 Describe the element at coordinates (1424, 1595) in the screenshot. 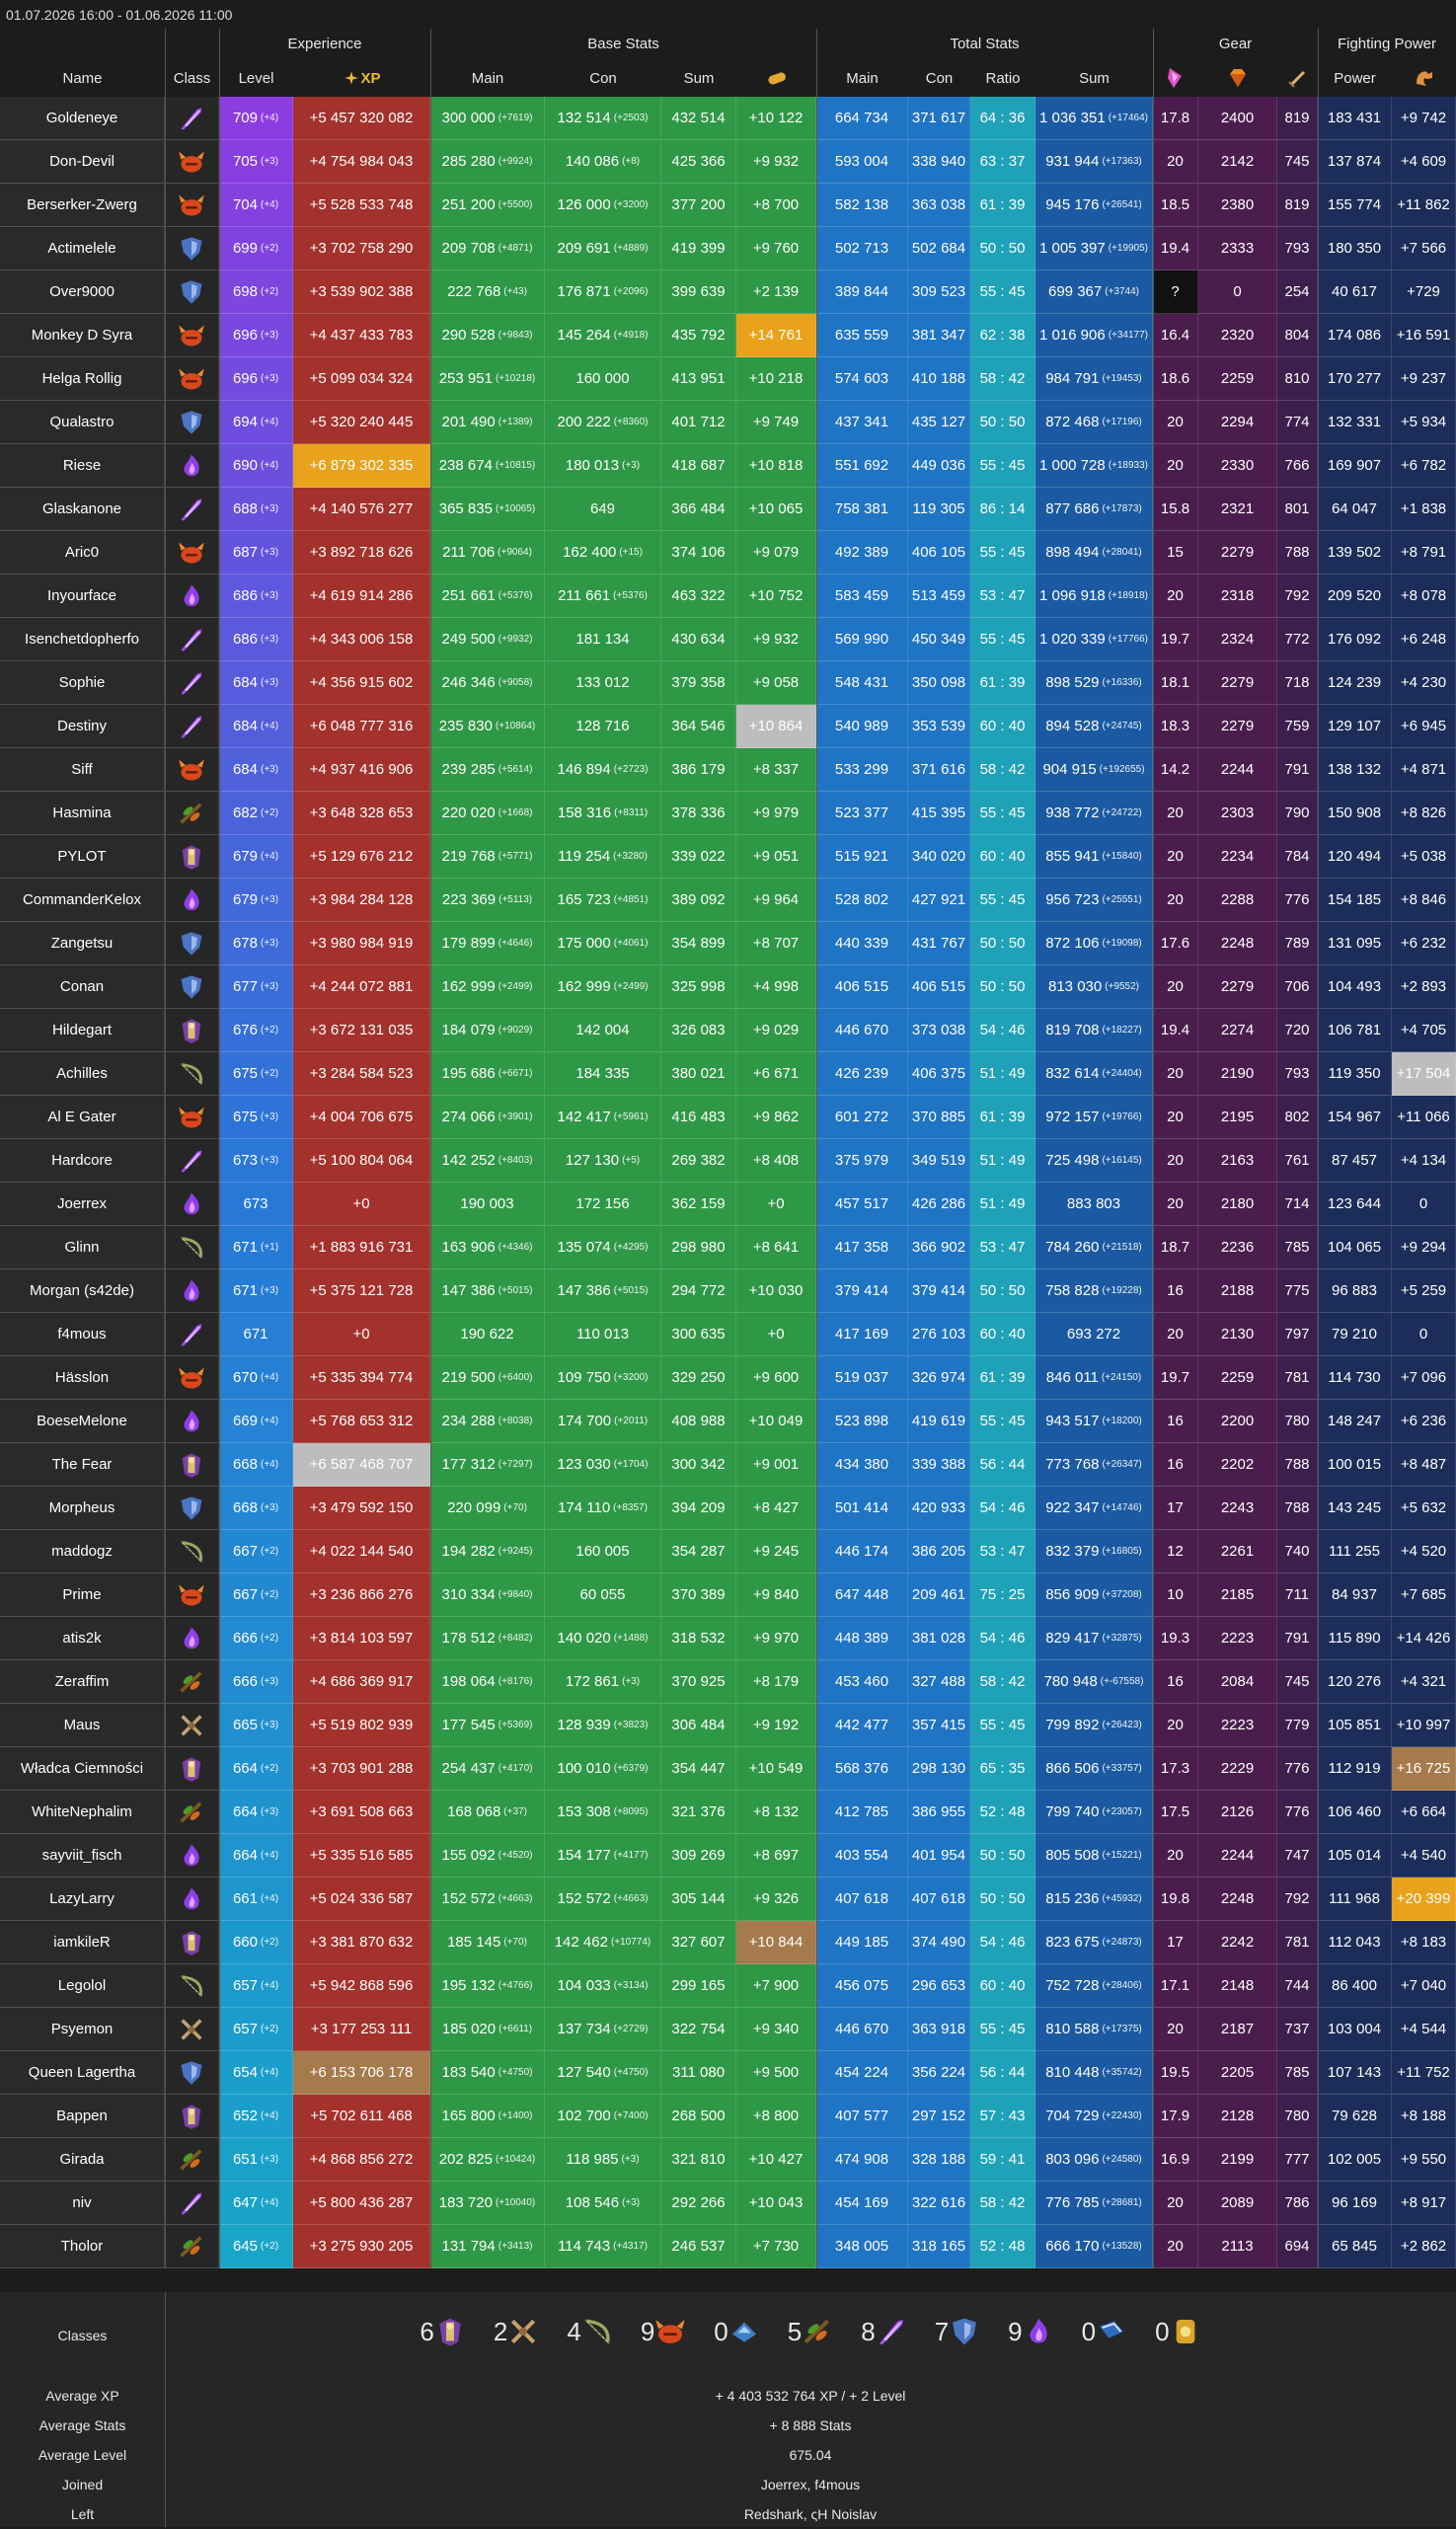

I see `table-cell: +7 685` at that location.